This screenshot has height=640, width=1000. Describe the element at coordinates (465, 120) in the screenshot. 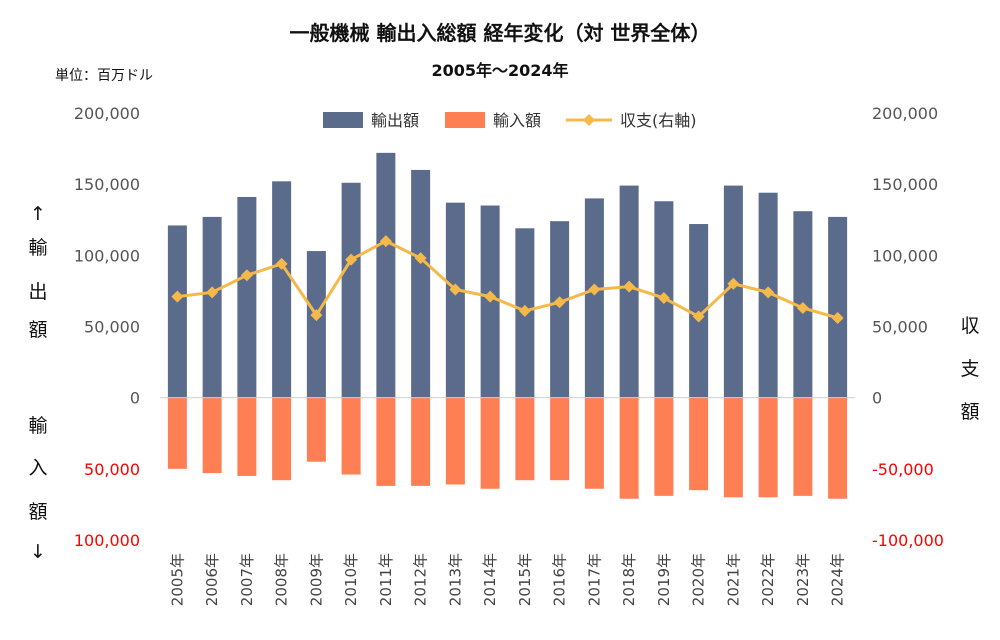

I see `legend-swatch-import` at that location.